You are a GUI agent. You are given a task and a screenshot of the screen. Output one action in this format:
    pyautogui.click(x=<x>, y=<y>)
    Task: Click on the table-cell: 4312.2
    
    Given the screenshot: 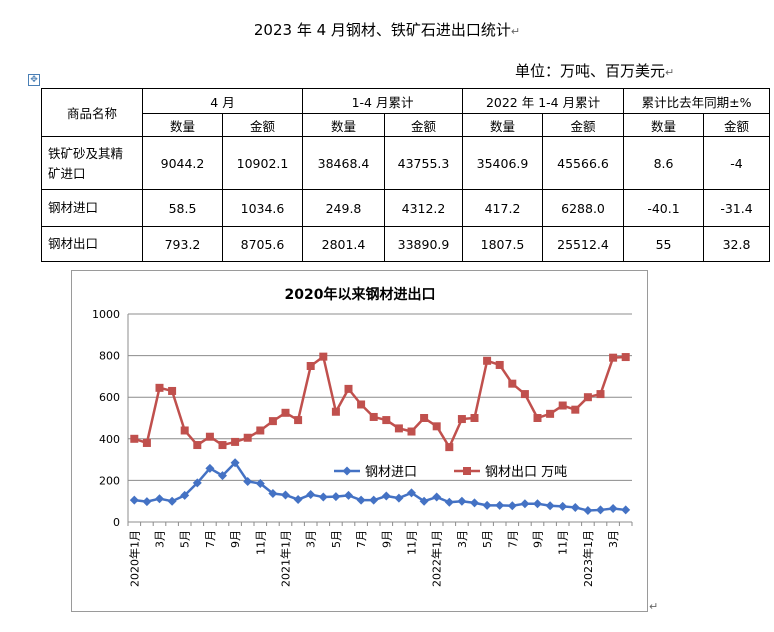 What is the action you would take?
    pyautogui.click(x=423, y=208)
    